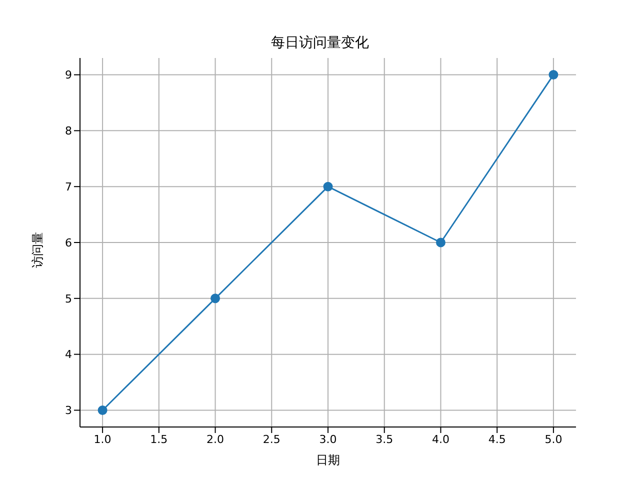  Describe the element at coordinates (68, 75) in the screenshot. I see `y-tick-label: 9` at that location.